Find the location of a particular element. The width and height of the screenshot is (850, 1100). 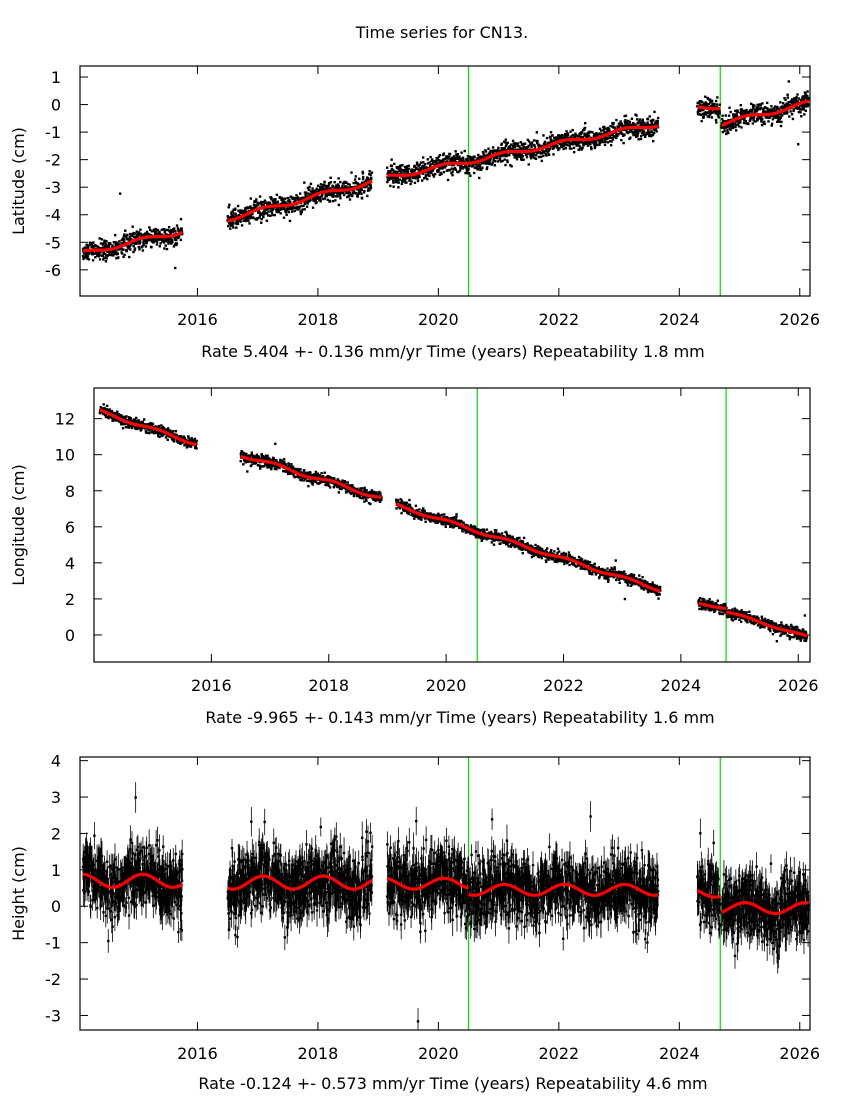

y-tick-label: -2 is located at coordinates (53, 160).